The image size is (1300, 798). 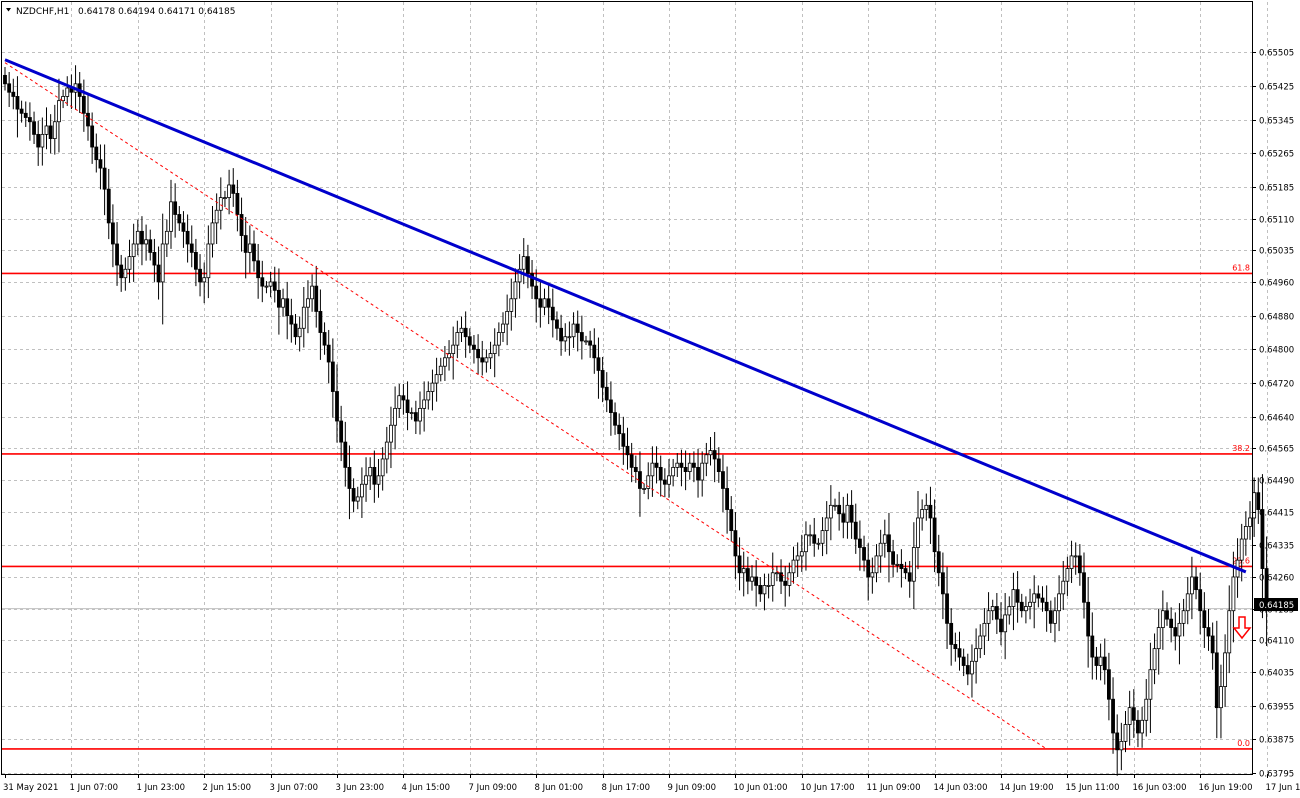 I want to click on x-tick-label: 8 Jun 17:00, so click(x=626, y=788).